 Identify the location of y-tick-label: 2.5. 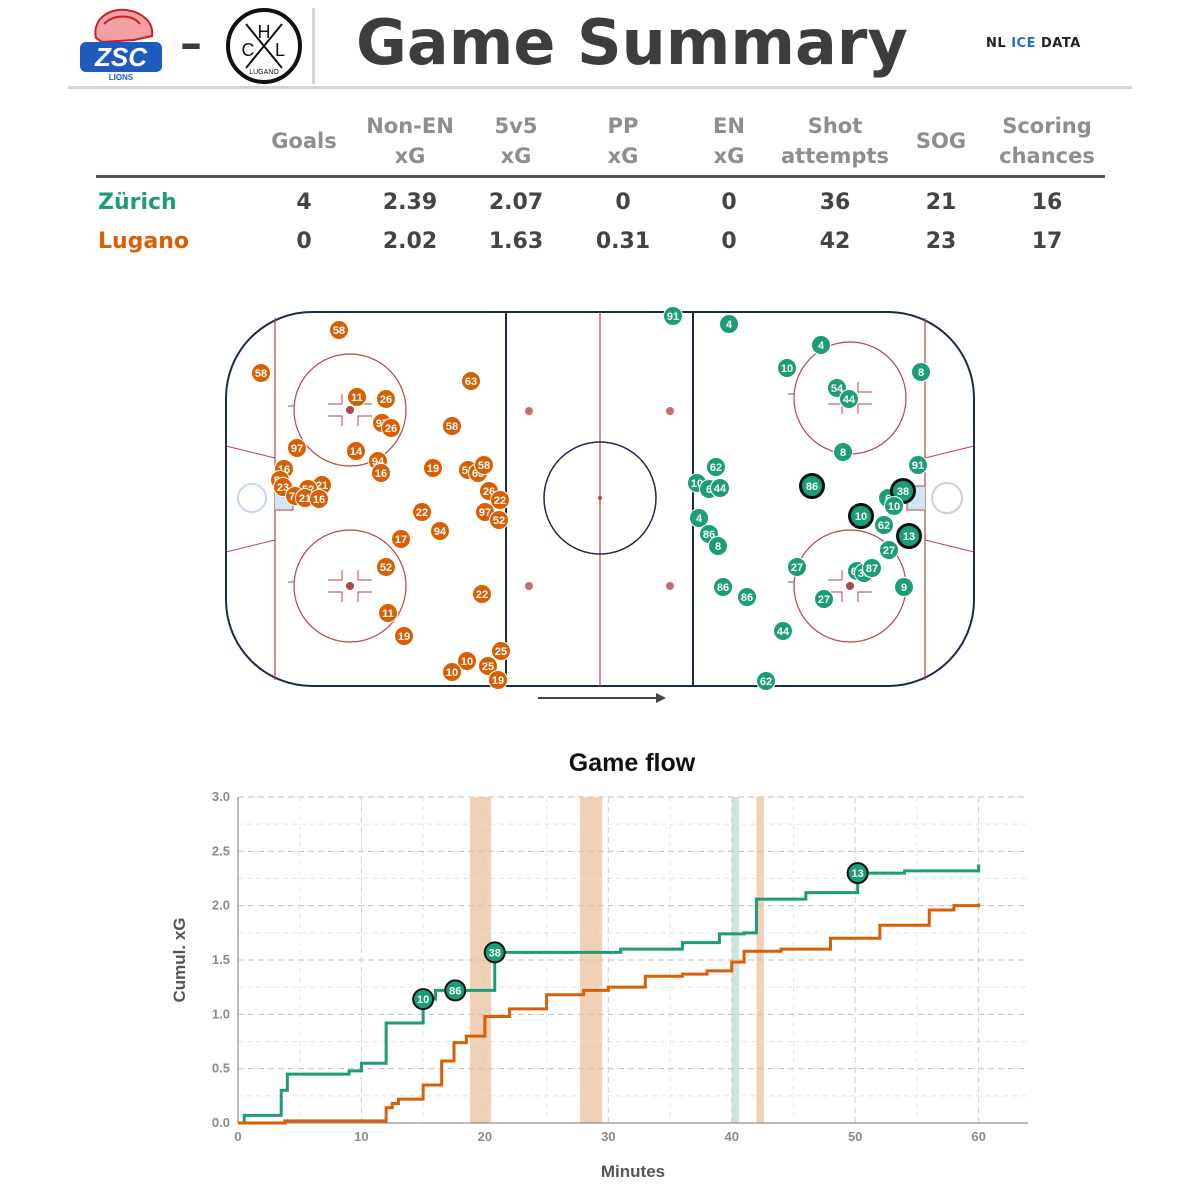
(221, 850).